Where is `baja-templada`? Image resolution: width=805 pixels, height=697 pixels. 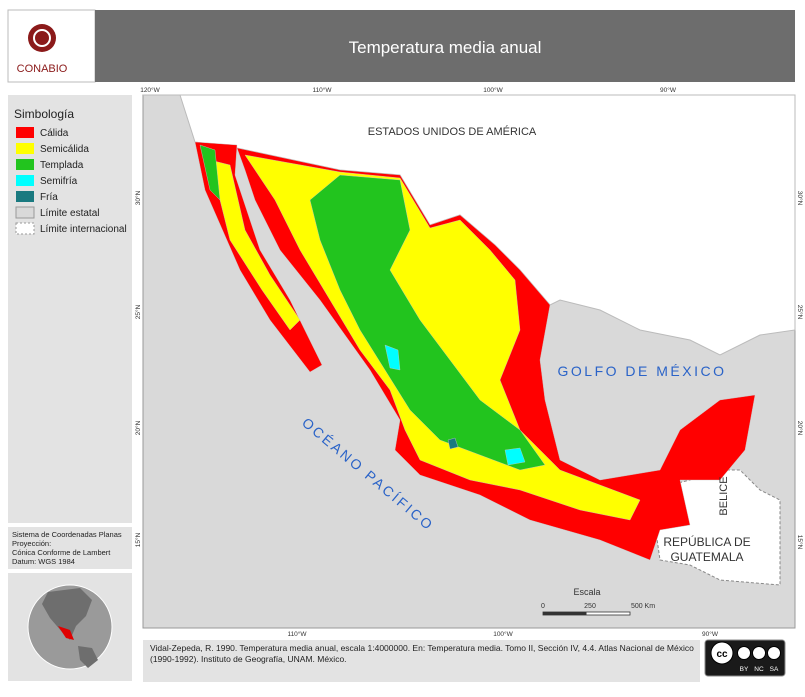 baja-templada is located at coordinates (210, 172).